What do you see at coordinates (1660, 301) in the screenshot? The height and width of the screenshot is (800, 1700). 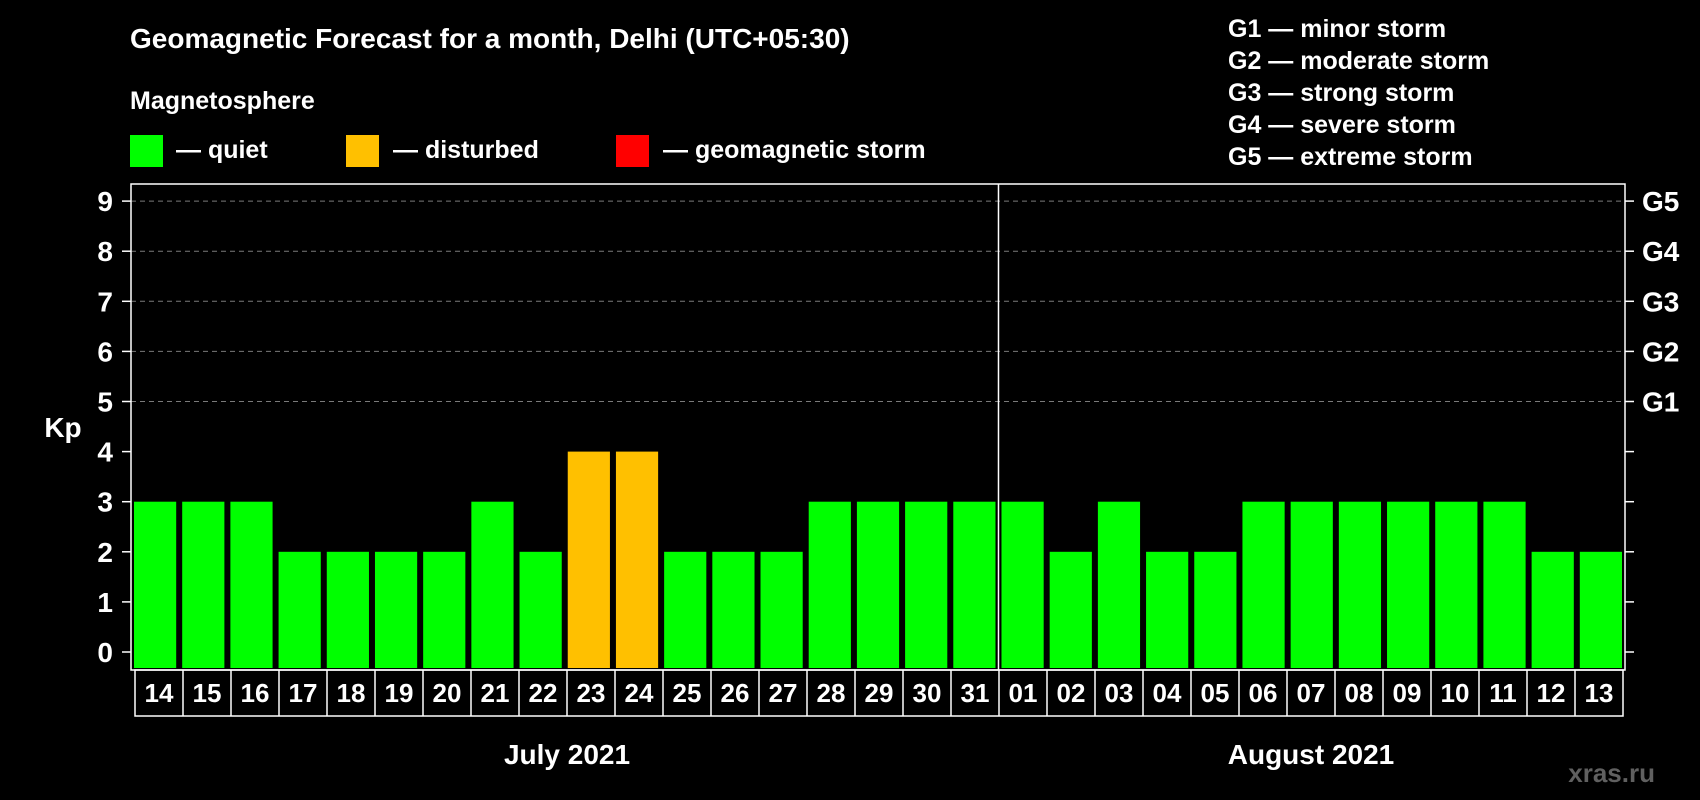 I see `storm-axis-label-g3: G3` at bounding box center [1660, 301].